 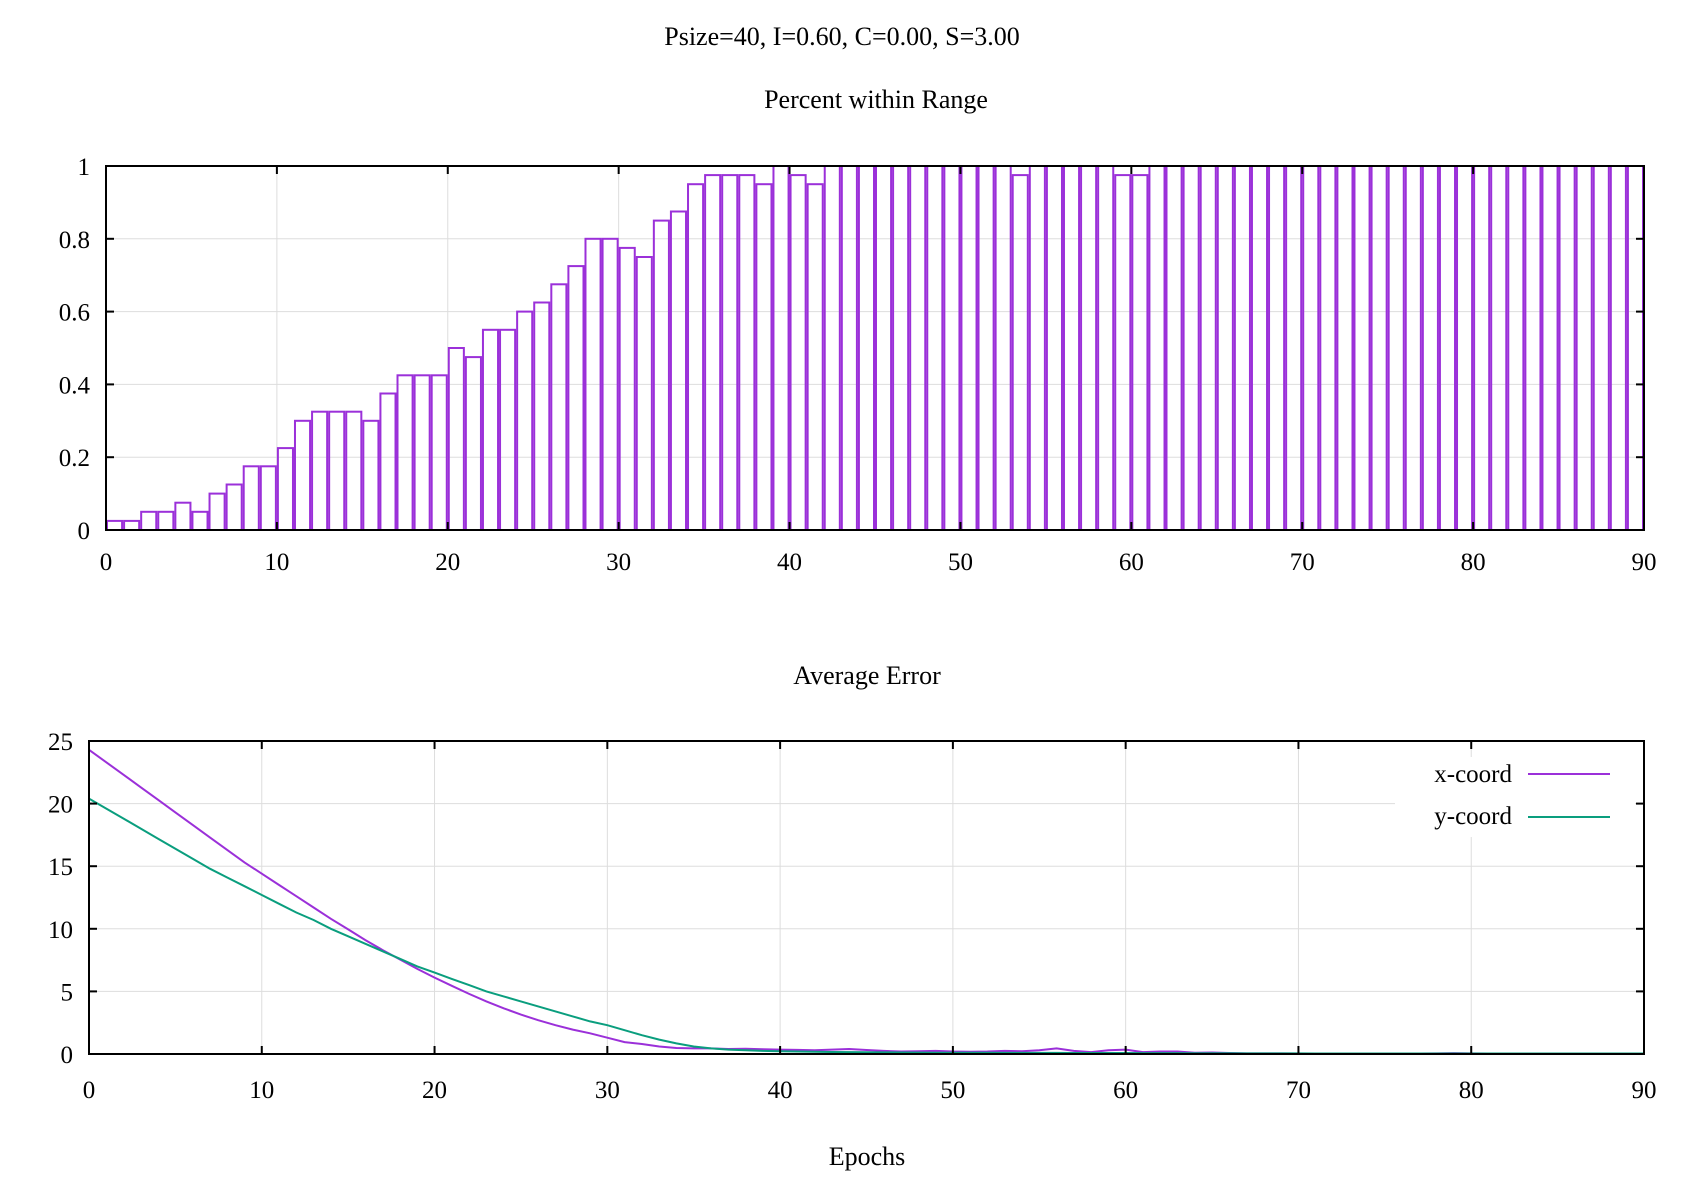 I want to click on x-tick-label: 30, so click(x=618, y=562).